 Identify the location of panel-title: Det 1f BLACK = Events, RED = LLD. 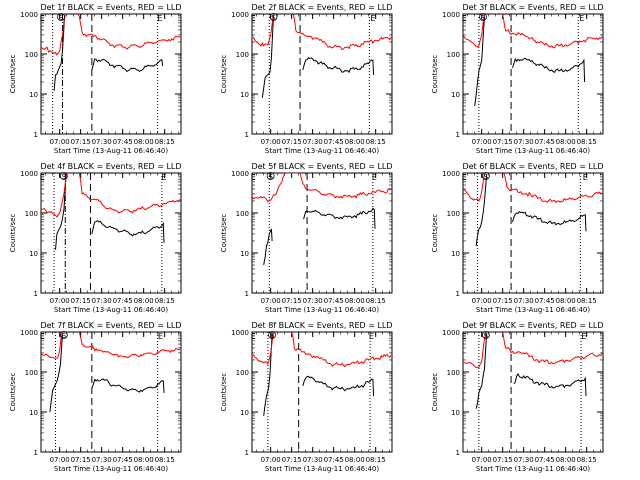
(110, 7).